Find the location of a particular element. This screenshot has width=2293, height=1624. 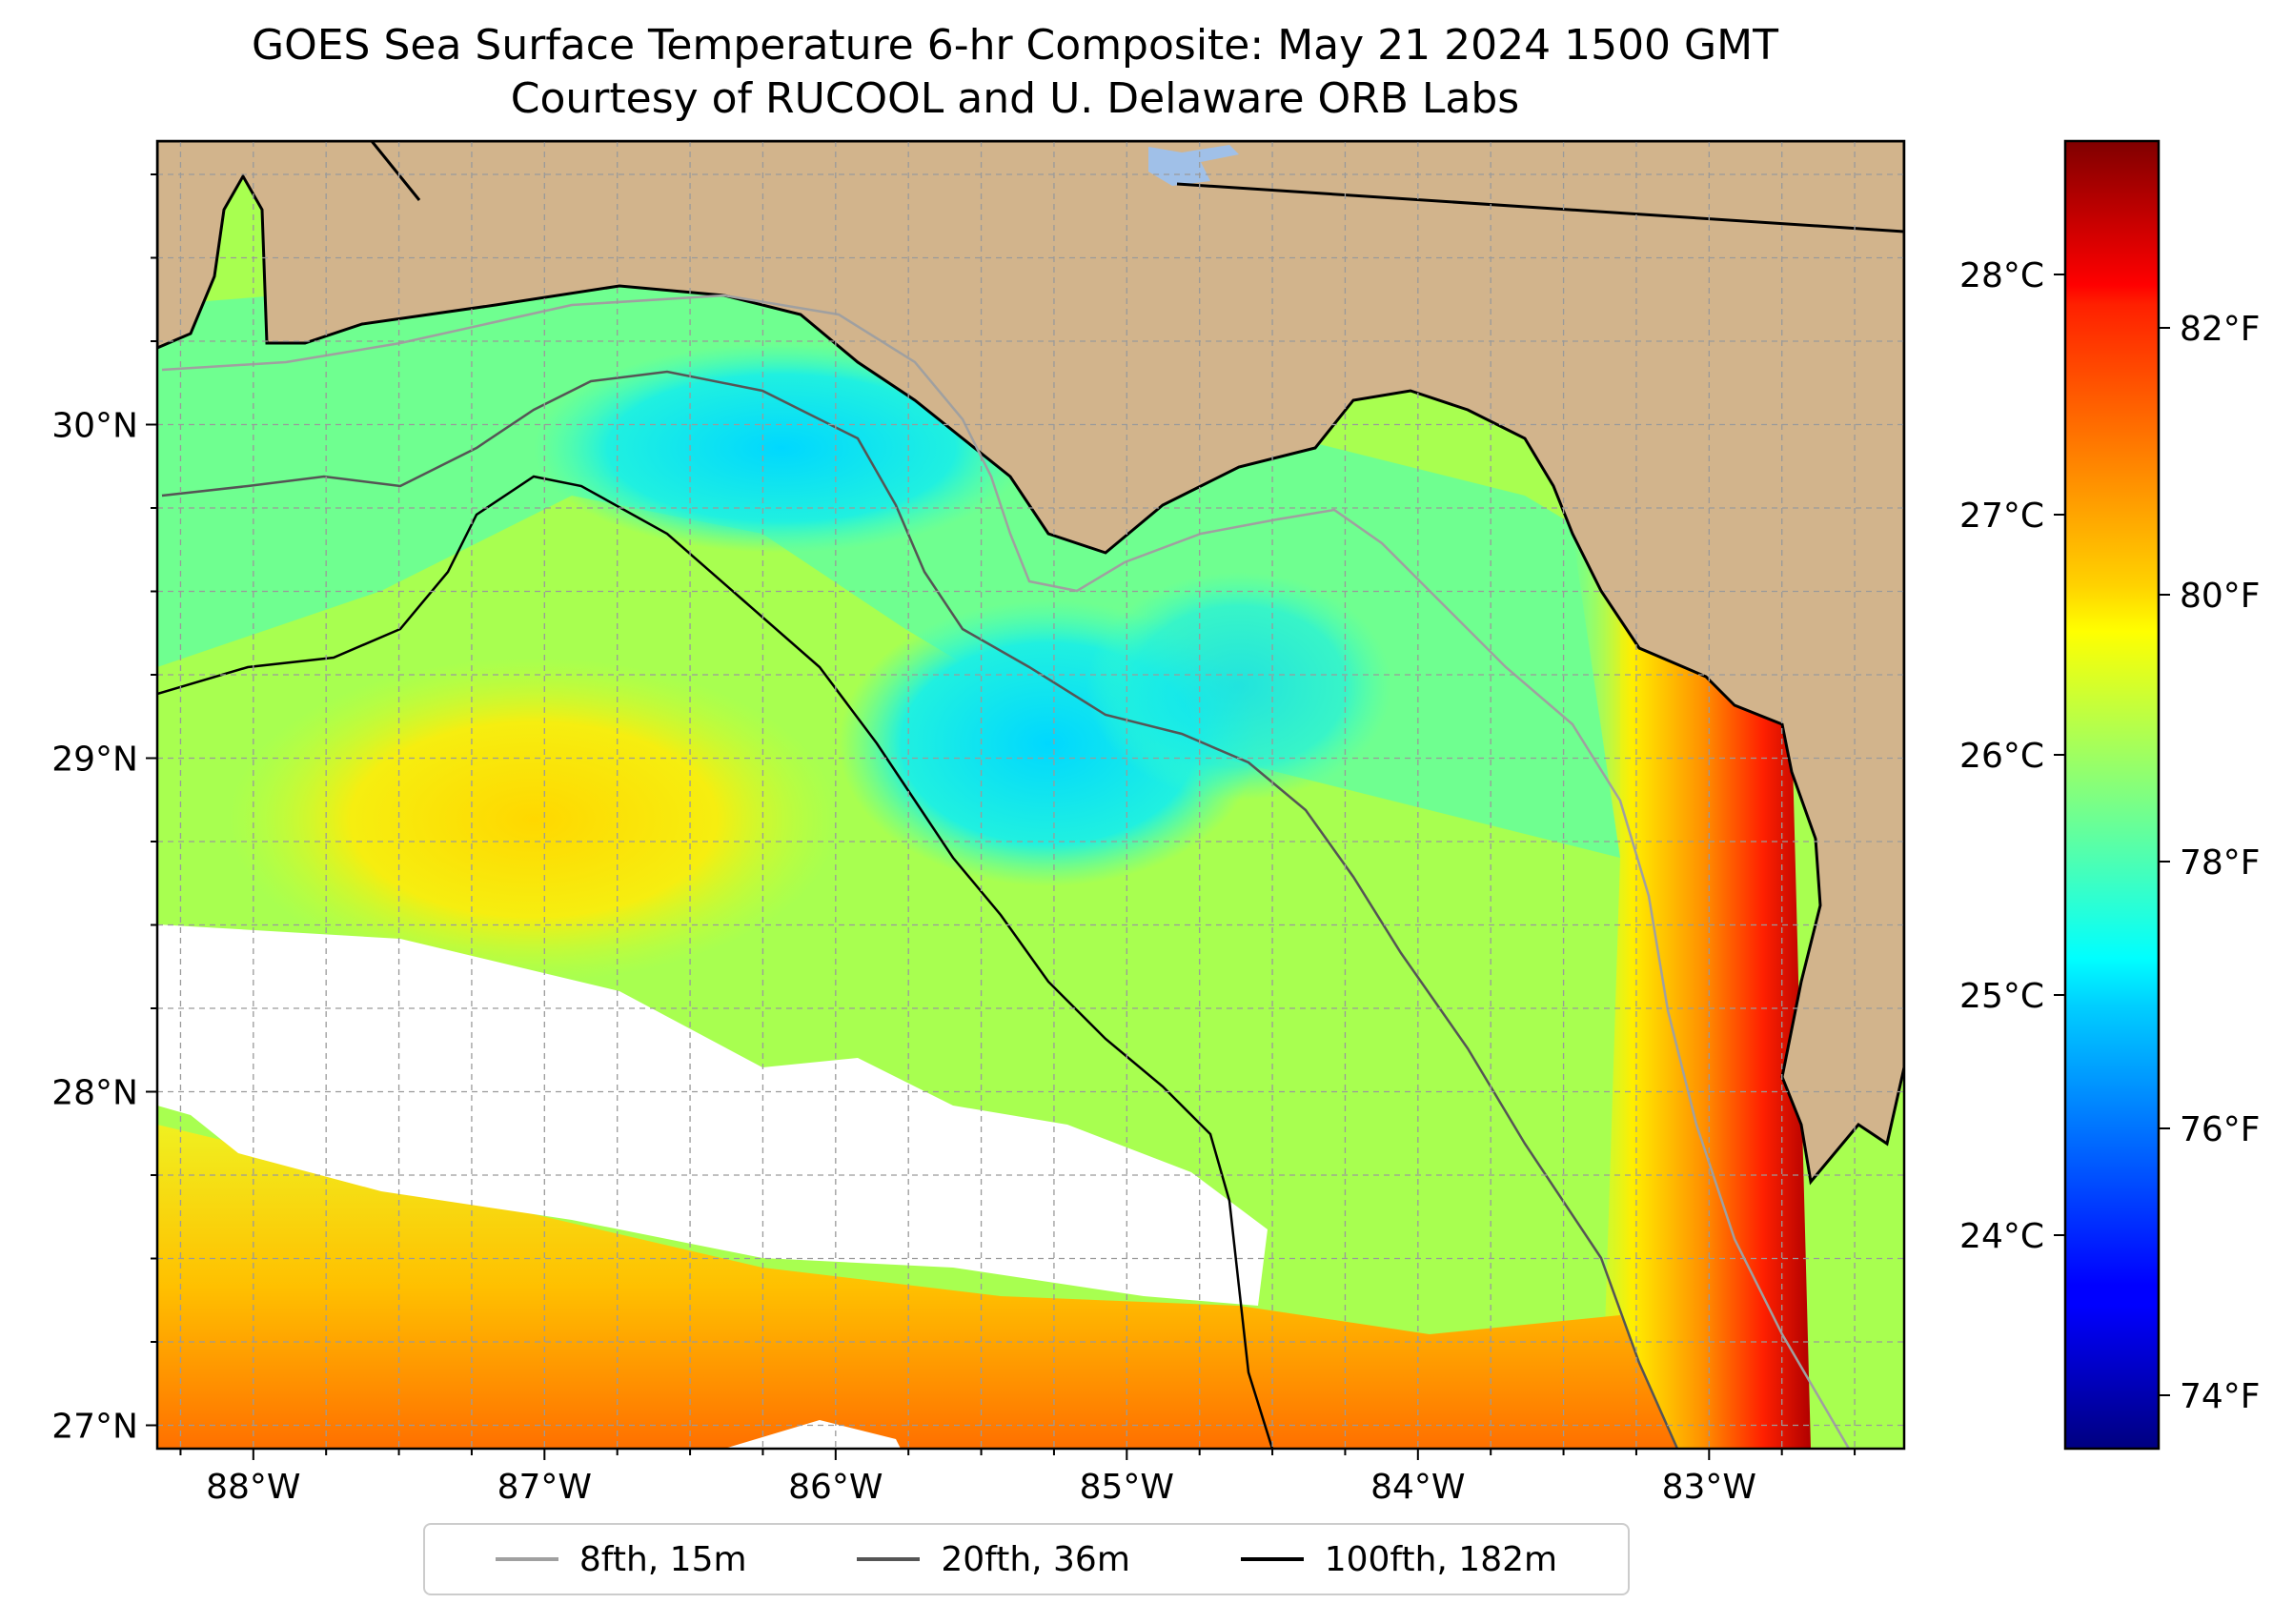

fahrenheit-tick-label: 80°F is located at coordinates (2221, 596).